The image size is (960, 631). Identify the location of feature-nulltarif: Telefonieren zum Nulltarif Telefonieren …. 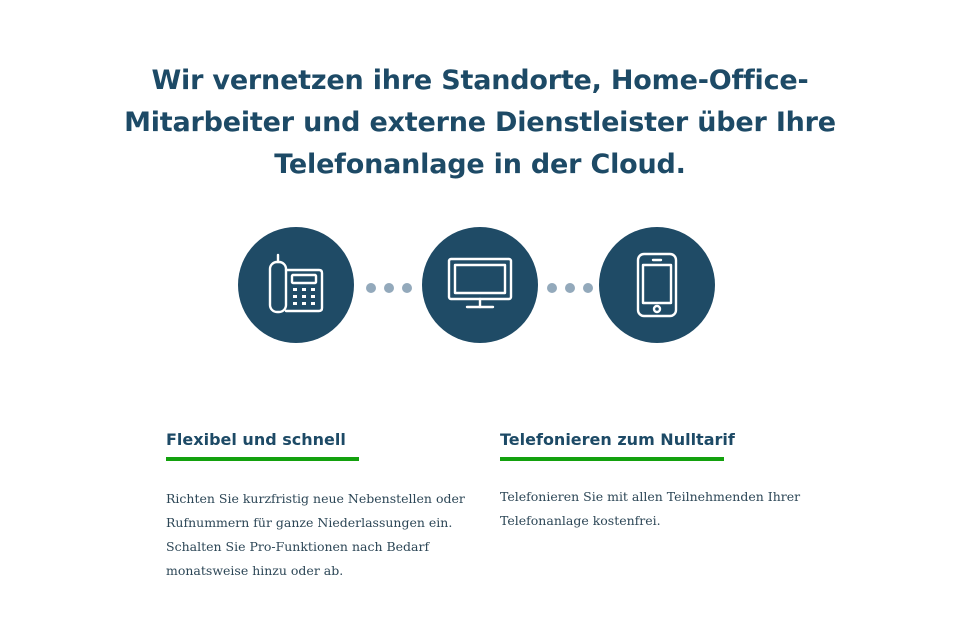
(660, 481).